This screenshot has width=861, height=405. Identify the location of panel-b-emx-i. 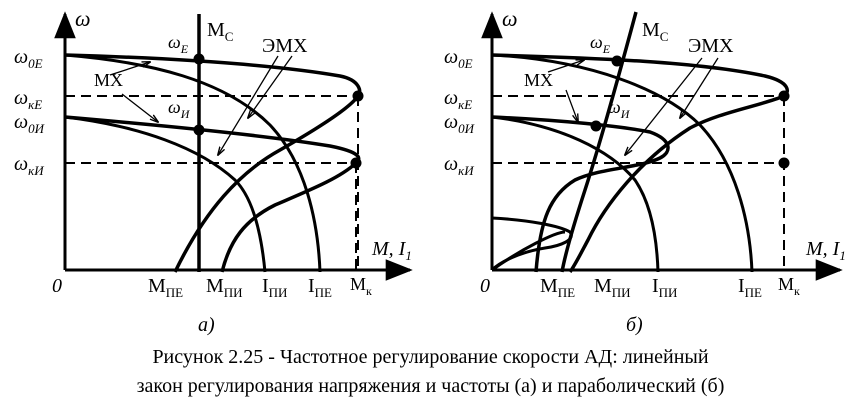
(575, 194).